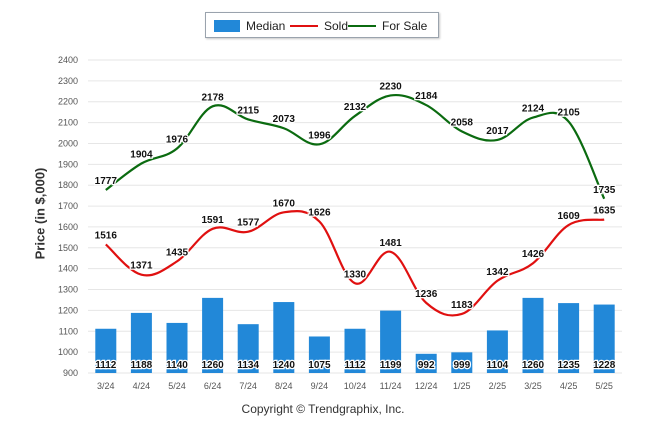  I want to click on for-sale-value-label: 1996, so click(319, 135).